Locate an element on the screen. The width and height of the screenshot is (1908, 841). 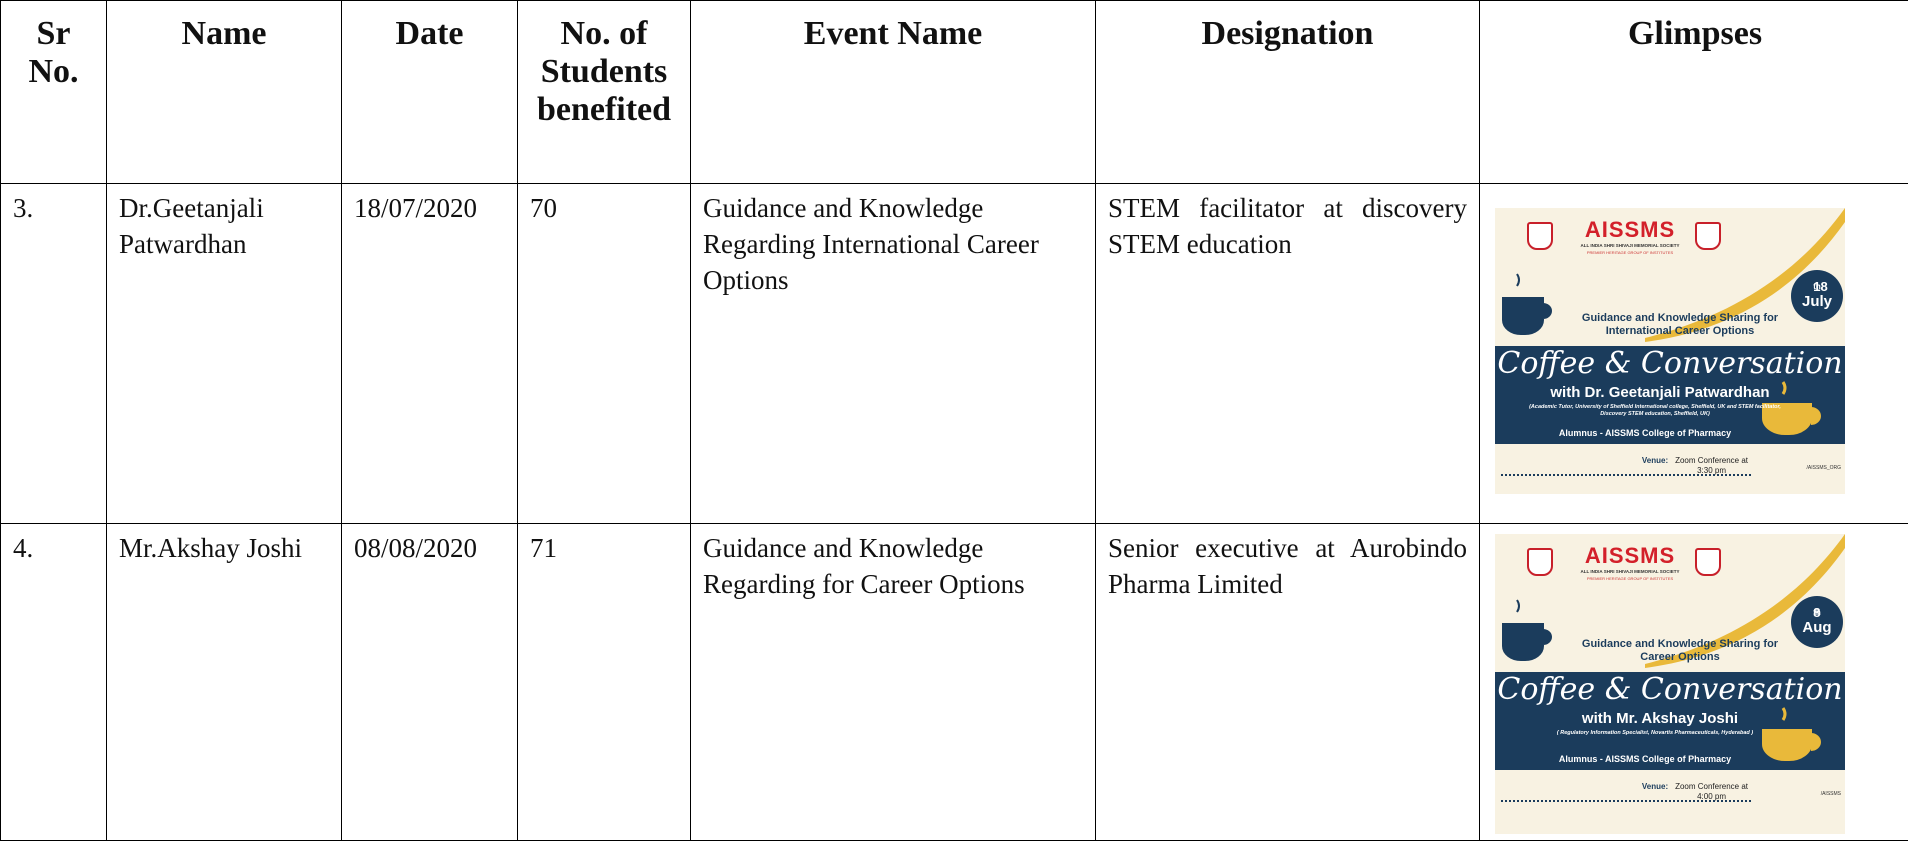
day-number: 8 is located at coordinates (1816, 613).